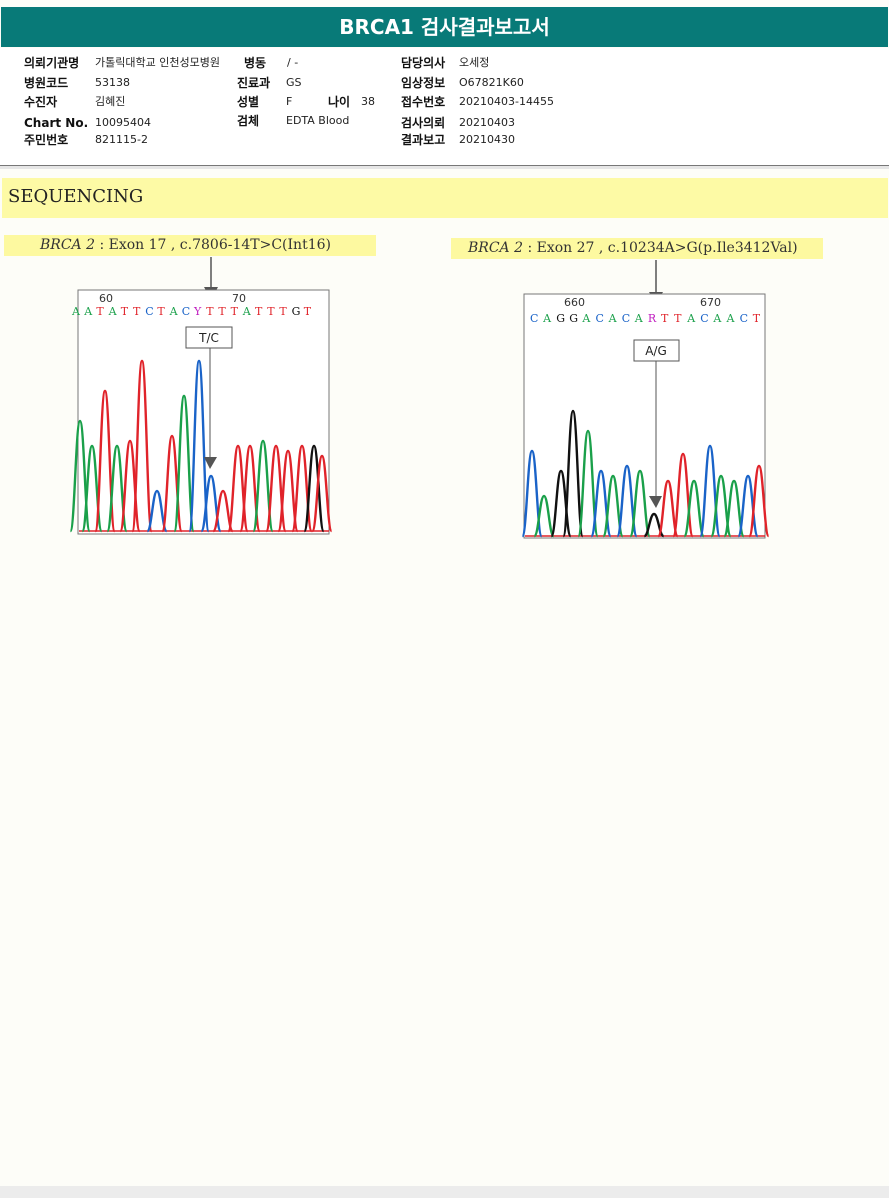  Describe the element at coordinates (76, 311) in the screenshot. I see `base-call-0: A` at that location.